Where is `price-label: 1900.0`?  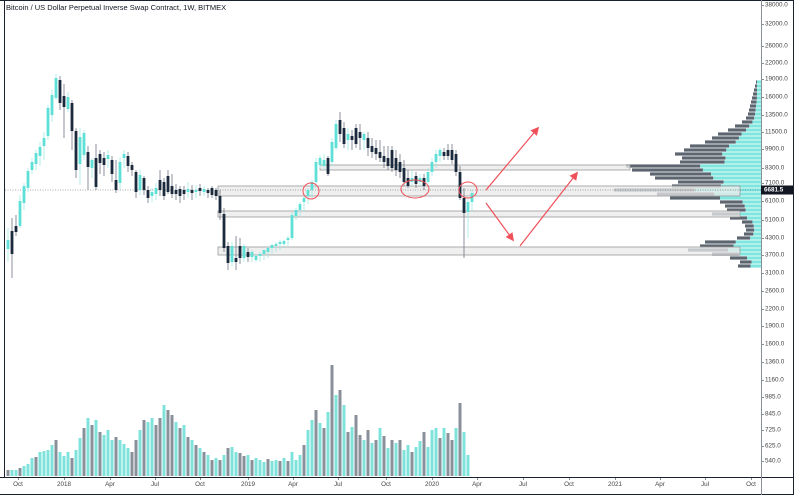
price-label: 1900.0 is located at coordinates (775, 326).